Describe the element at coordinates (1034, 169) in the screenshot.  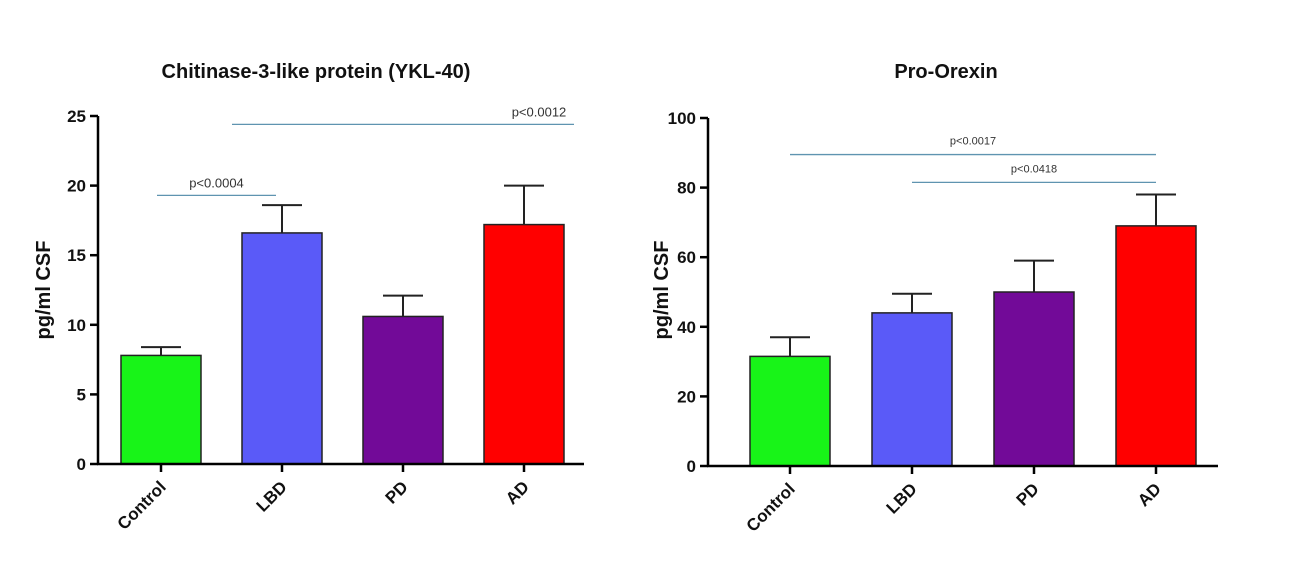
I see `p-value-label: p<0.0418` at that location.